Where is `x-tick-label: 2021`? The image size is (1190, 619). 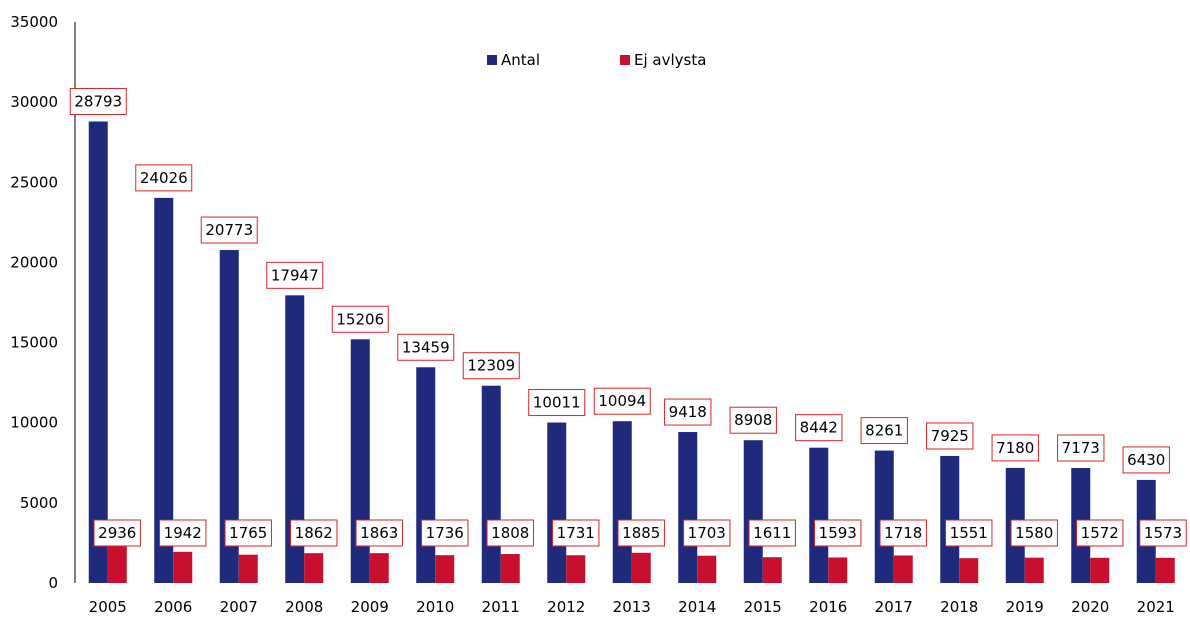 x-tick-label: 2021 is located at coordinates (1156, 607).